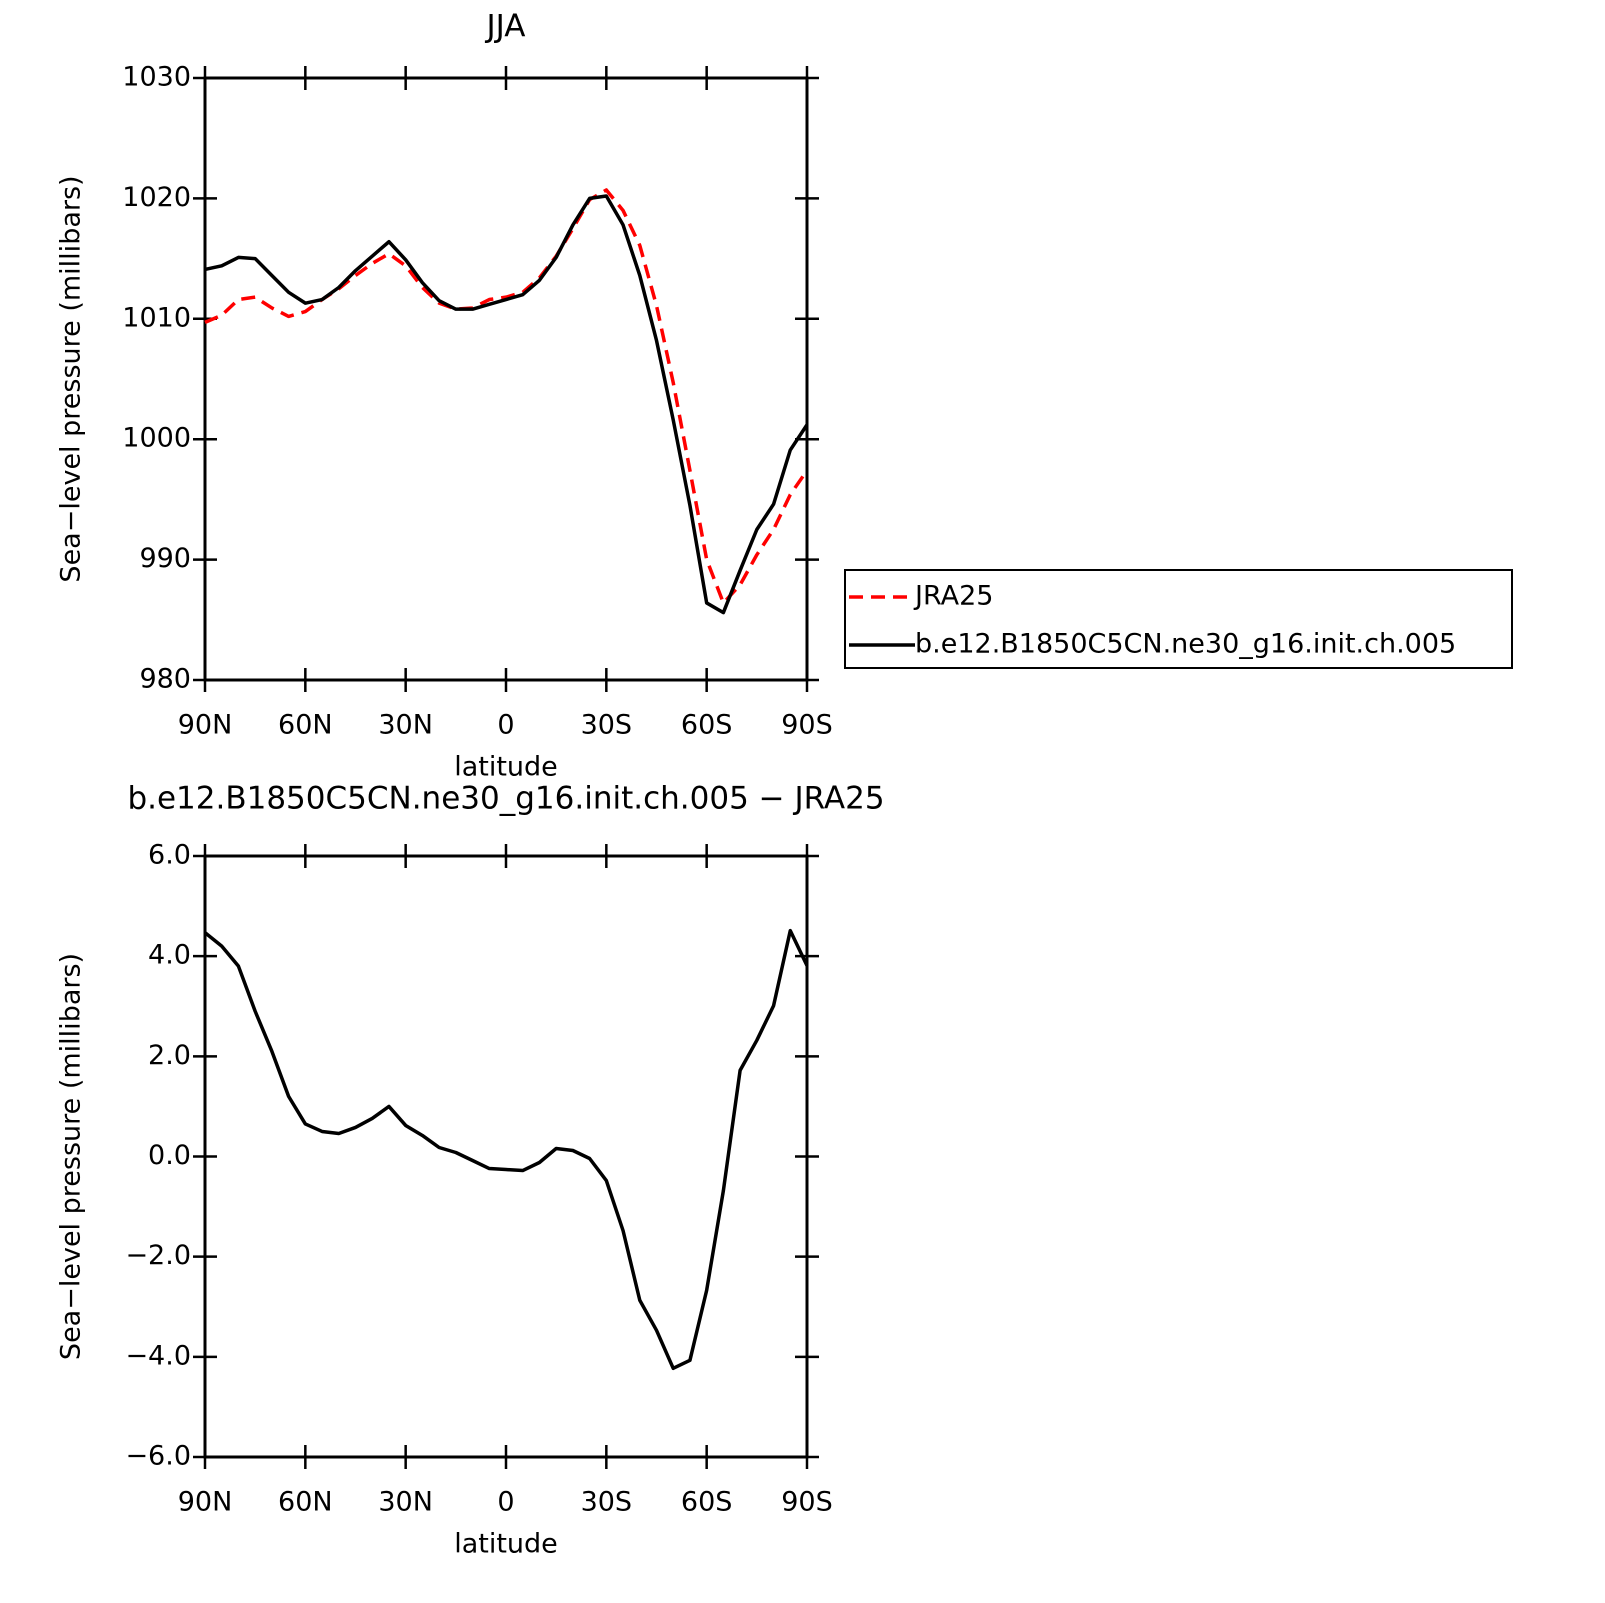 This screenshot has height=1603, width=1605. What do you see at coordinates (165, 558) in the screenshot?
I see `y-tick-label: 990` at bounding box center [165, 558].